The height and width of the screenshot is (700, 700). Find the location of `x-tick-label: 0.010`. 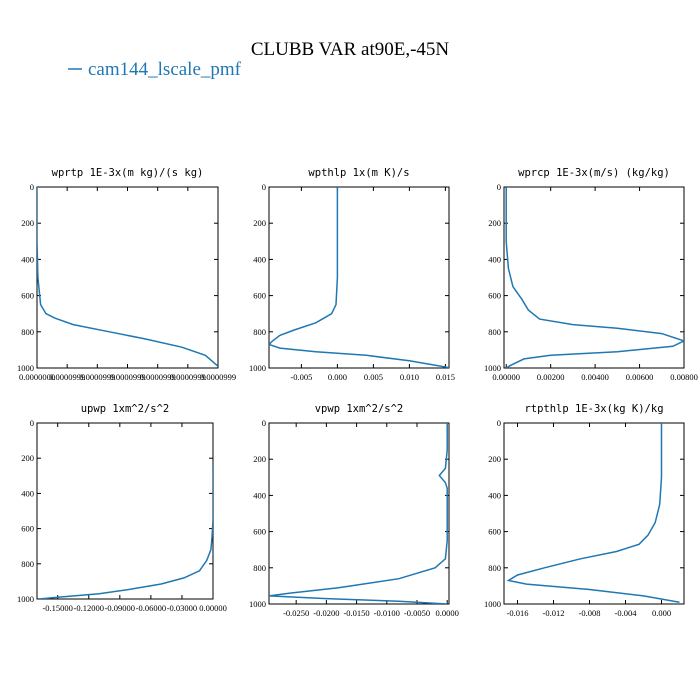

x-tick-label: 0.010 is located at coordinates (409, 377).